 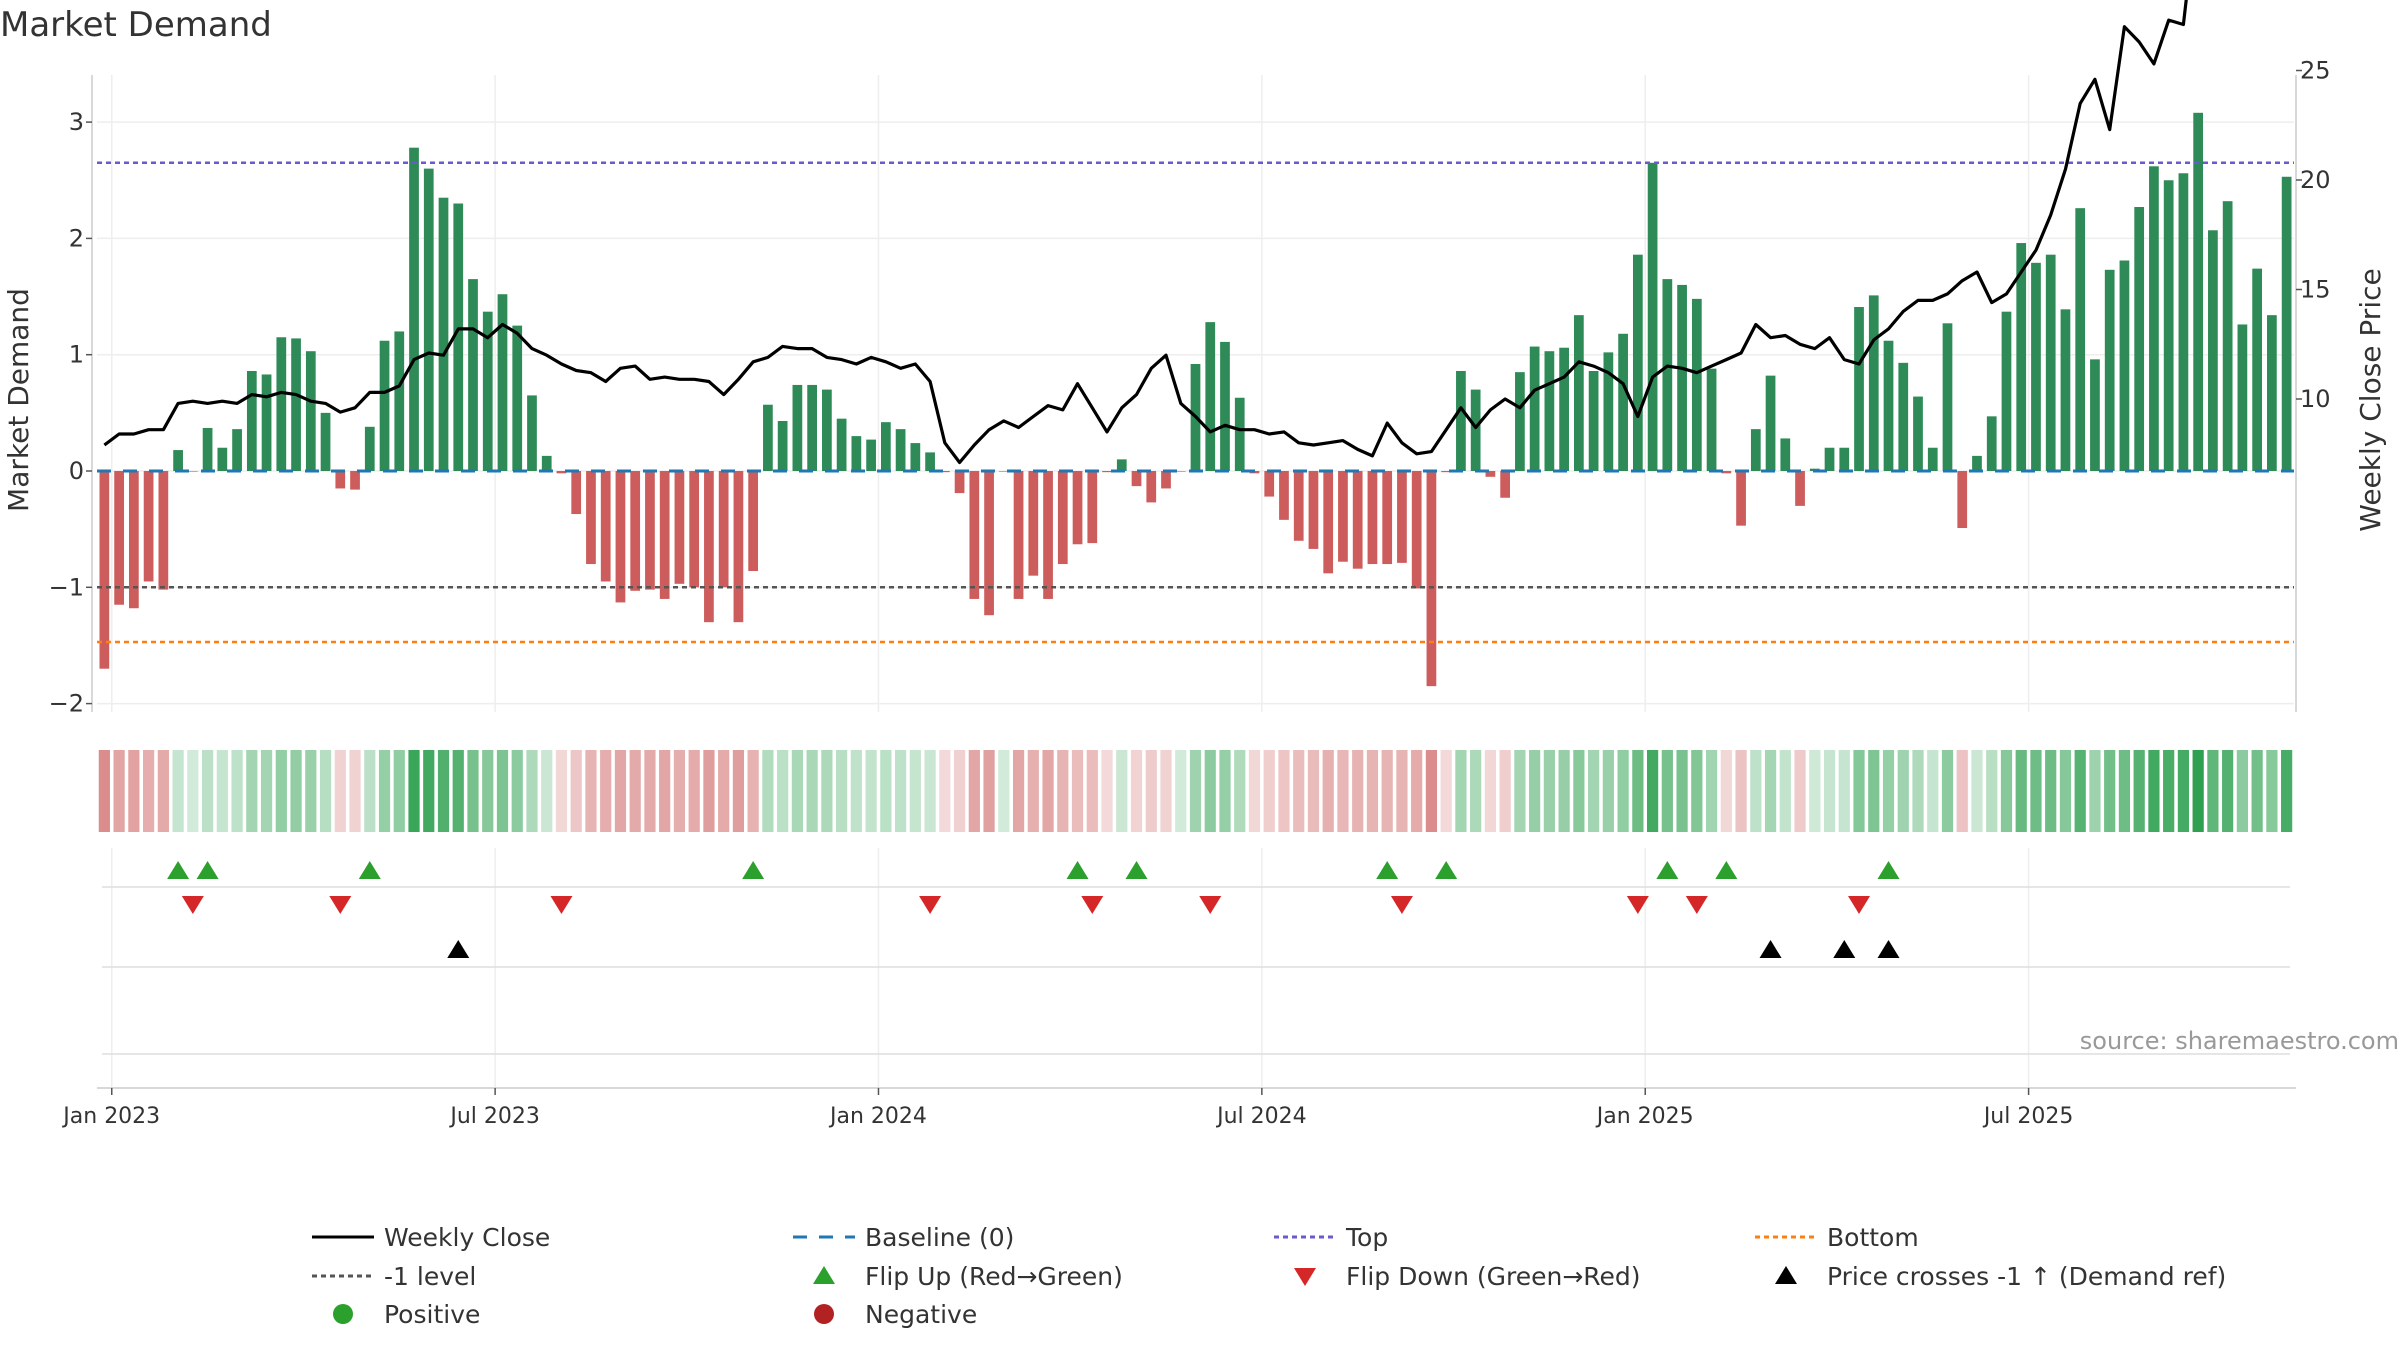 What do you see at coordinates (18, 400) in the screenshot?
I see `y-axis-label: Market Demand` at bounding box center [18, 400].